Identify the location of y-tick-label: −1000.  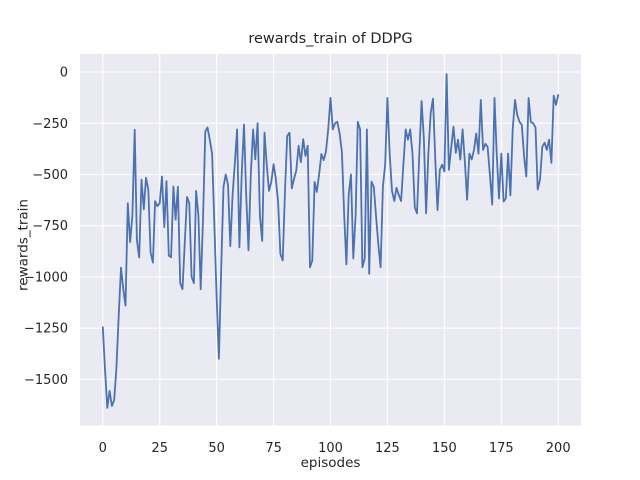
(46, 277).